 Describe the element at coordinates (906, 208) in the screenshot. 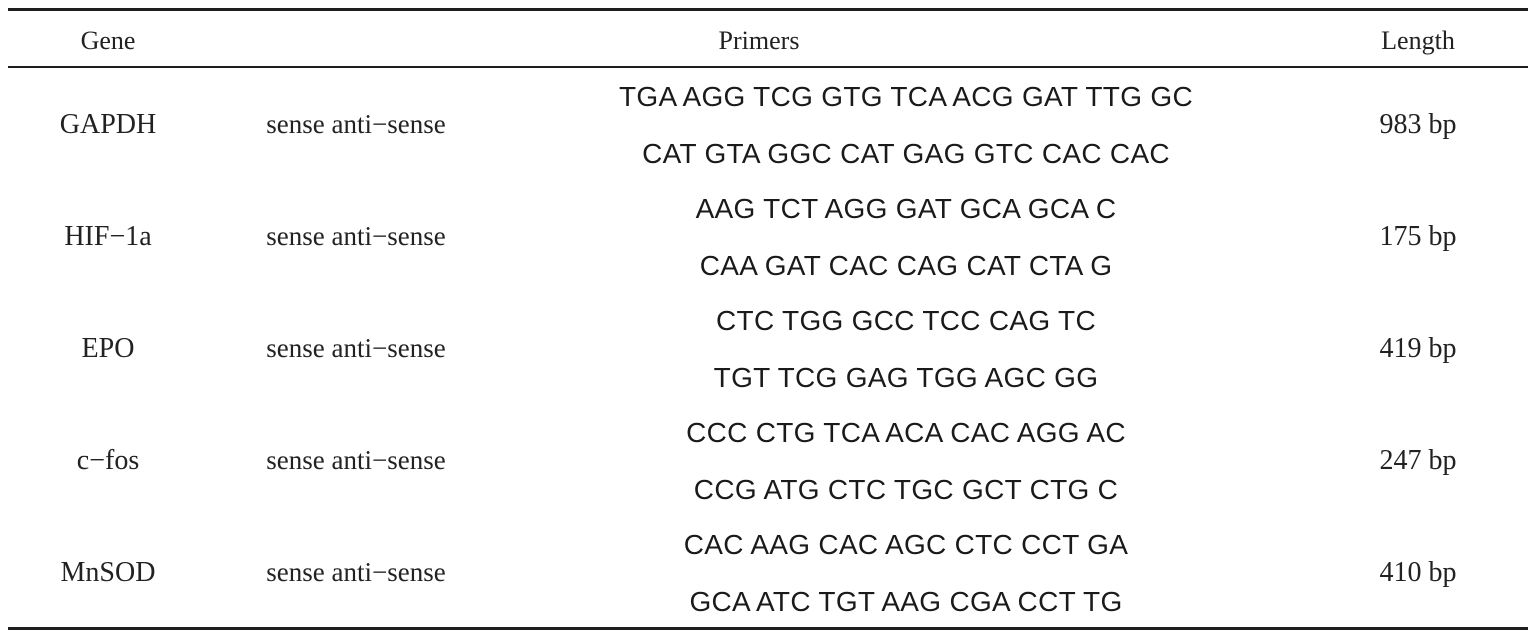

I see `sense-primer: AAG TCT AGG GAT GCA GCA C` at that location.